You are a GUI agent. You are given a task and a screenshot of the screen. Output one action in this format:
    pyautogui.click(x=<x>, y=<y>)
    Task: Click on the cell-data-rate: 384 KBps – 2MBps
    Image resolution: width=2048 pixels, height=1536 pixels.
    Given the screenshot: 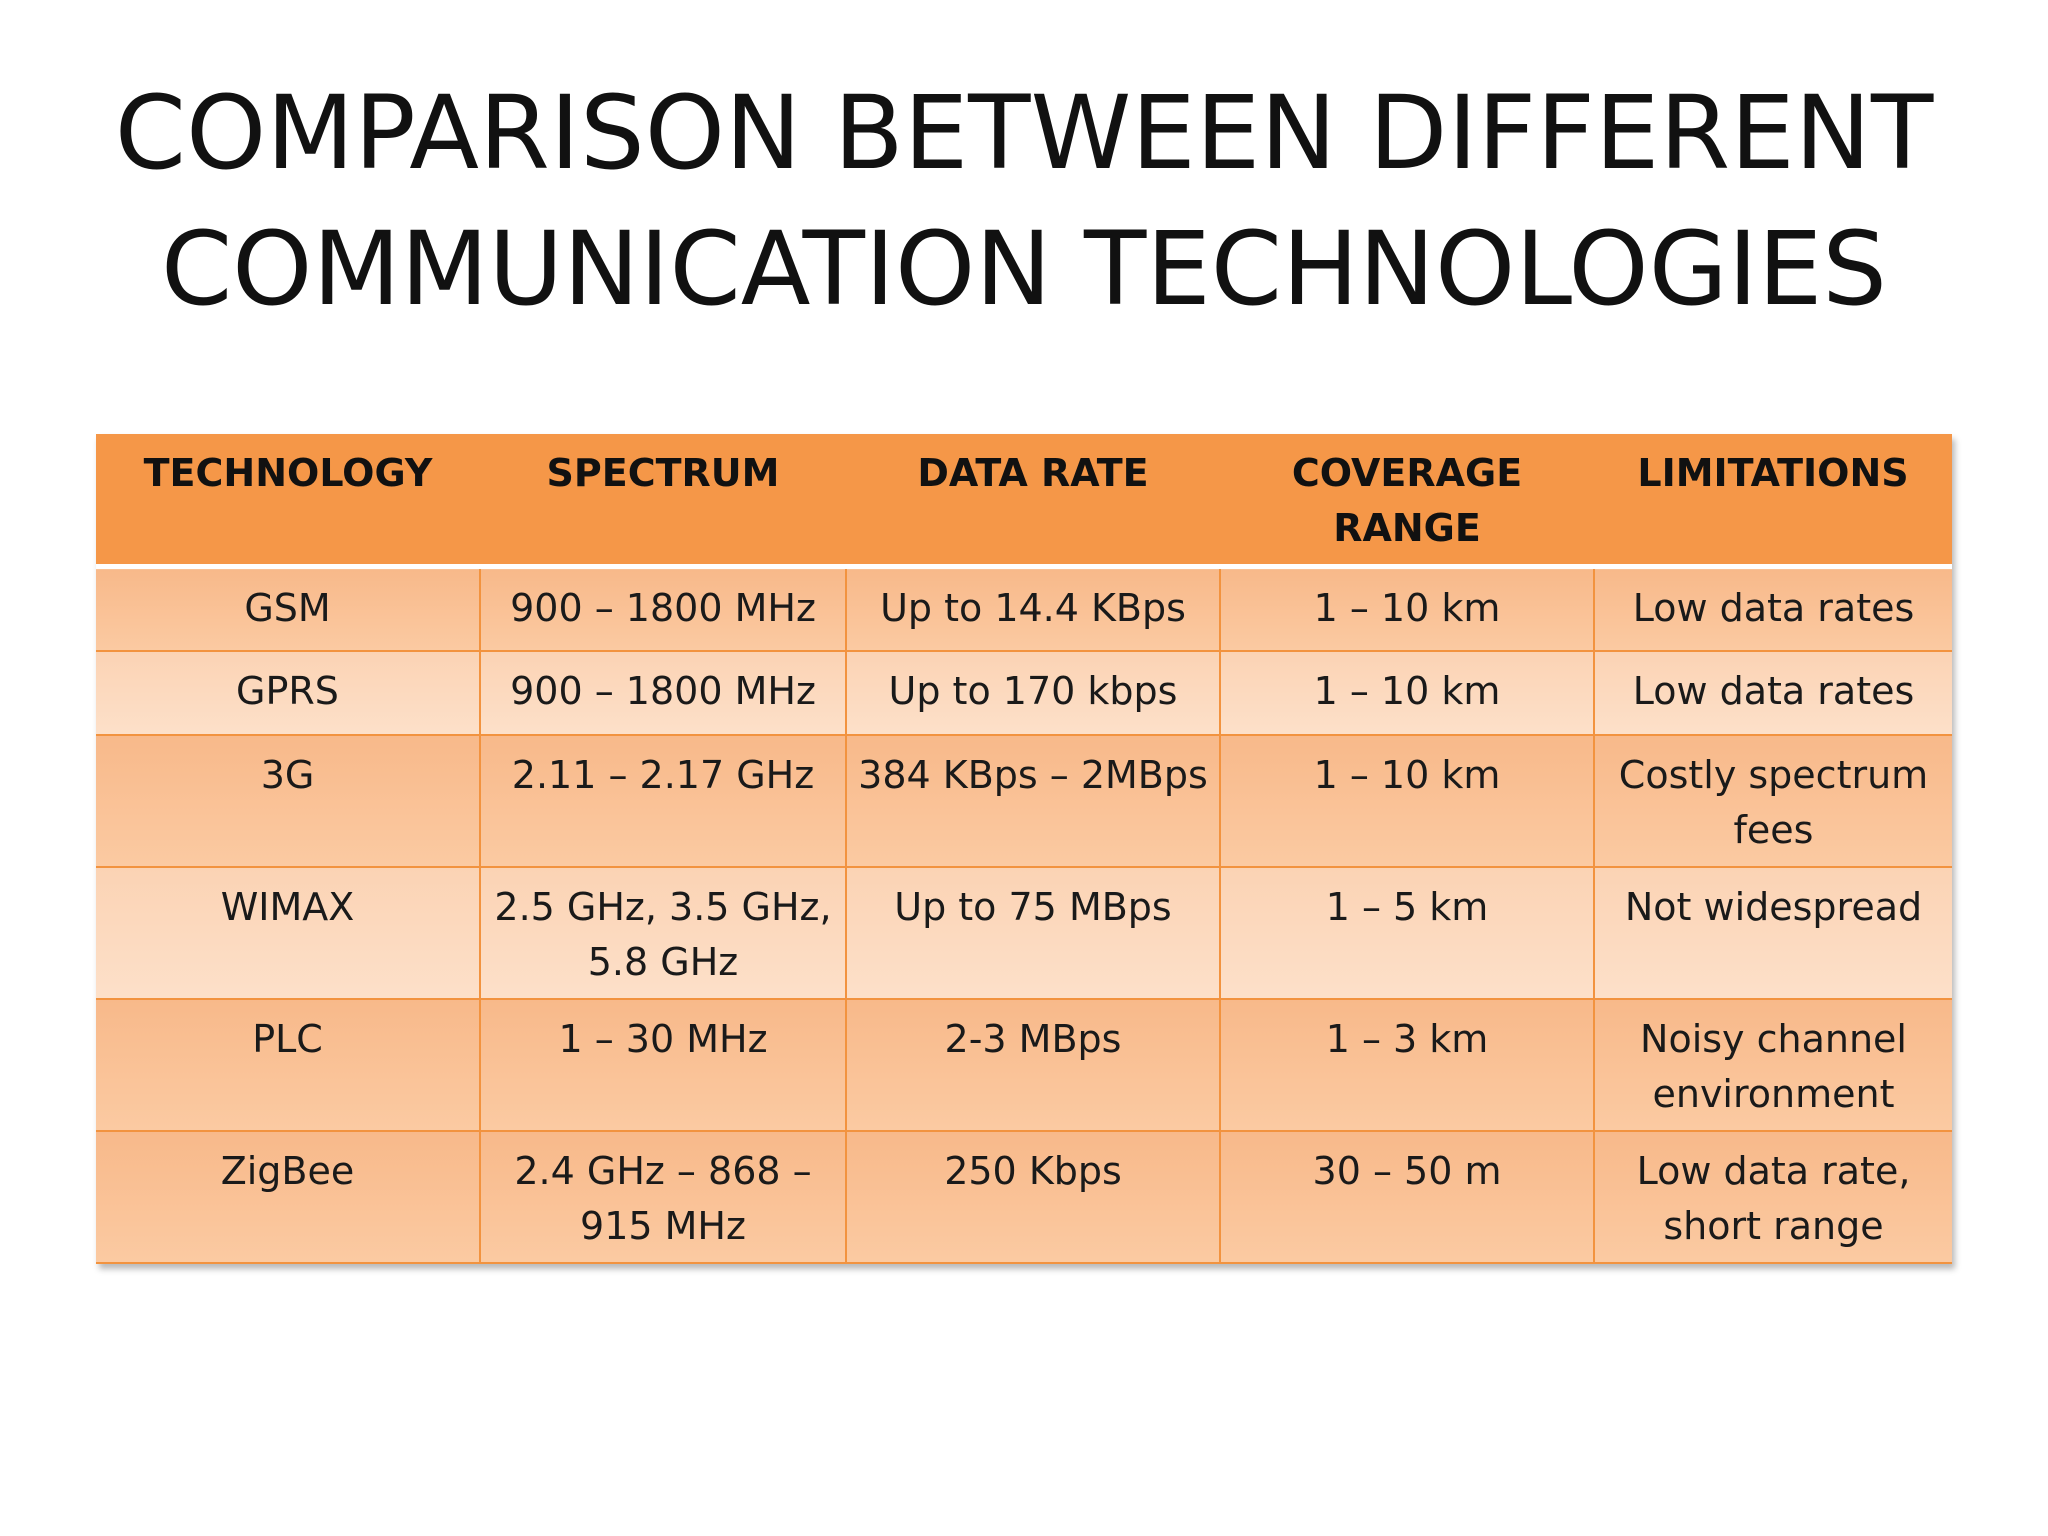 What is the action you would take?
    pyautogui.click(x=1033, y=801)
    